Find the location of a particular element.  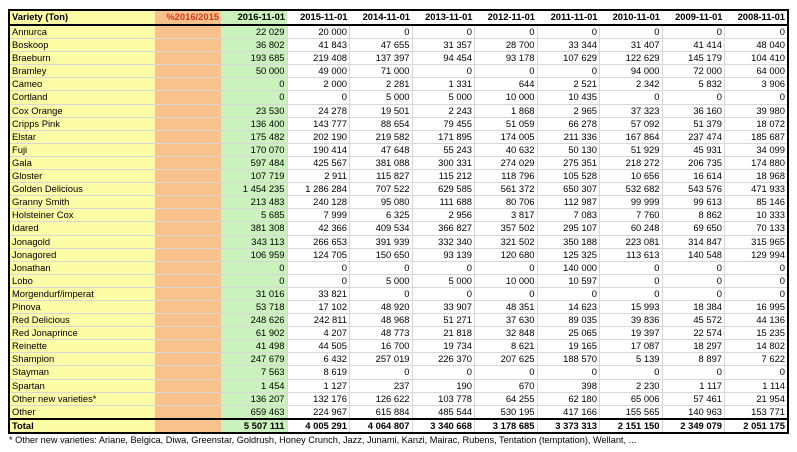

value-cell: 106 959 is located at coordinates (254, 255).